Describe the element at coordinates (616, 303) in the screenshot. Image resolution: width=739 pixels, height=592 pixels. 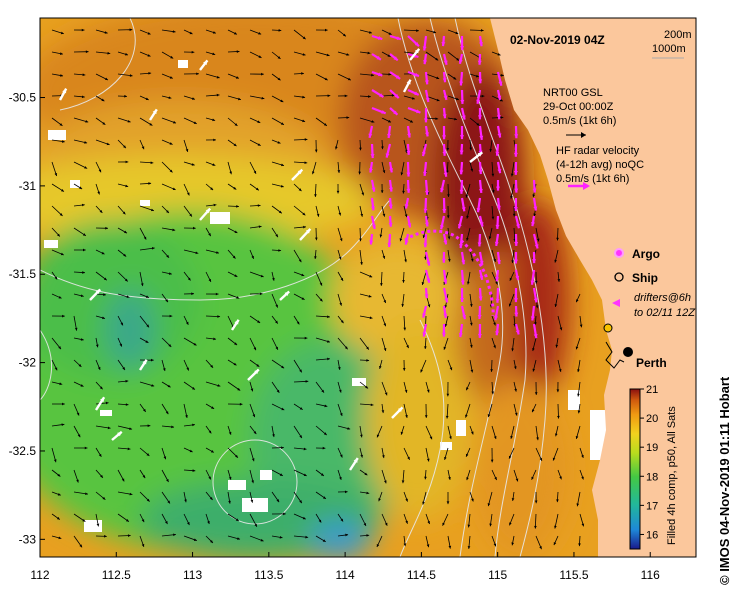
I see `drifter-legend-icon` at that location.